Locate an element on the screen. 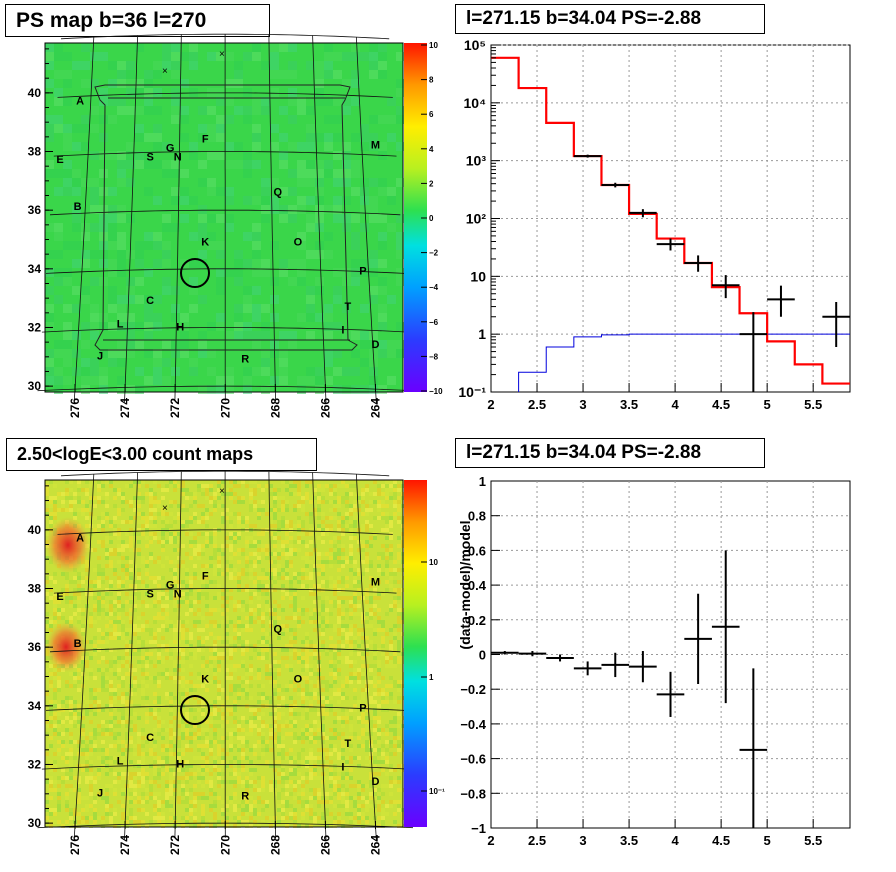 Image resolution: width=896 pixels, height=872 pixels. y-tick-label: 10⁻¹ is located at coordinates (472, 392).